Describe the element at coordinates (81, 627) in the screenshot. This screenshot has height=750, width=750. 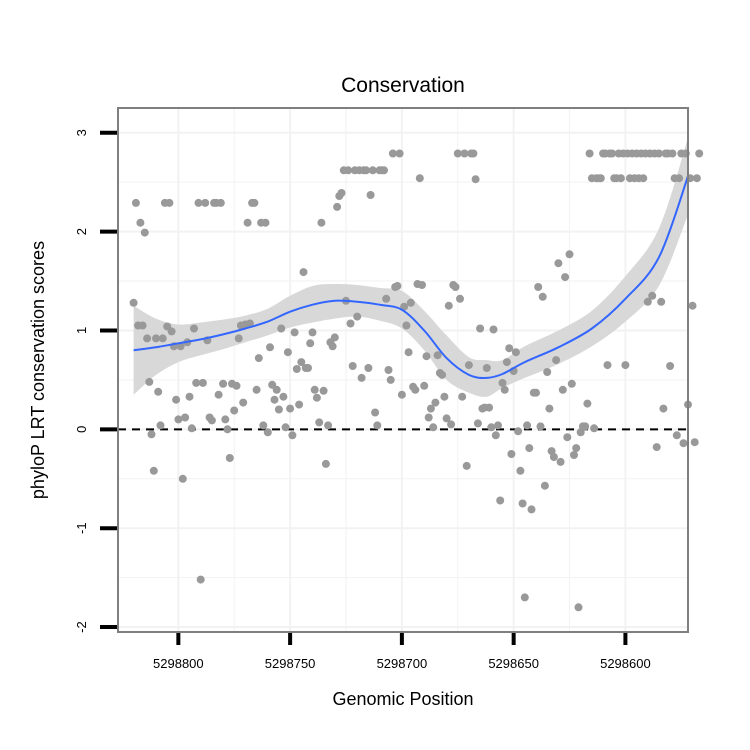
I see `y-tick-label: -2` at that location.